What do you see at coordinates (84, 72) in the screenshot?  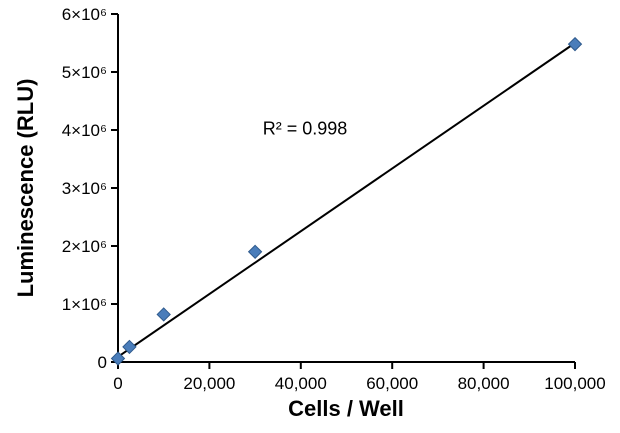 I see `y-tick-label: 5×10⁶` at bounding box center [84, 72].